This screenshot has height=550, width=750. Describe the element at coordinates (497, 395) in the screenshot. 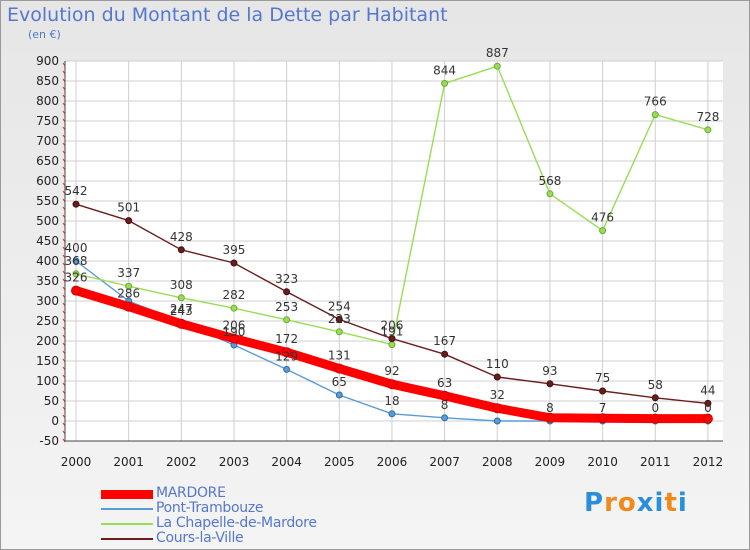

I see `data-label: 32` at that location.